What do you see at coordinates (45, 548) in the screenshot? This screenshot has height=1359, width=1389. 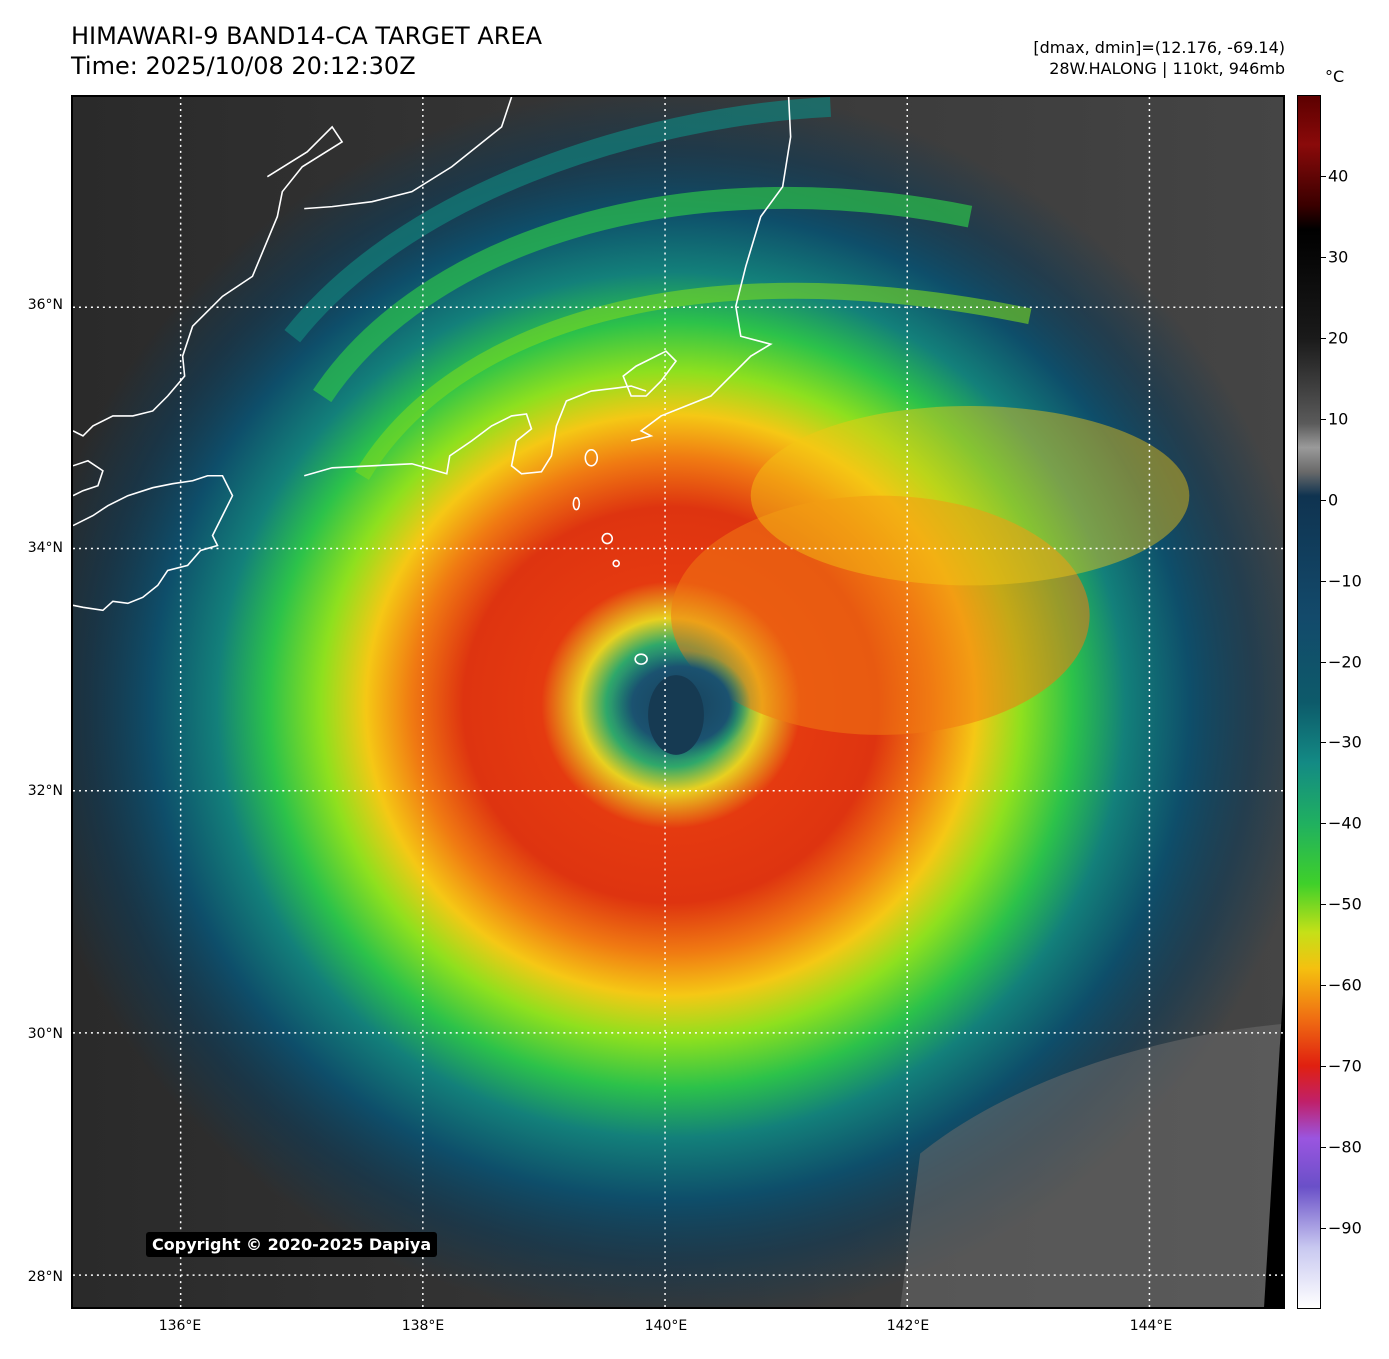 I see `lat-label-34n: 34°N` at bounding box center [45, 548].